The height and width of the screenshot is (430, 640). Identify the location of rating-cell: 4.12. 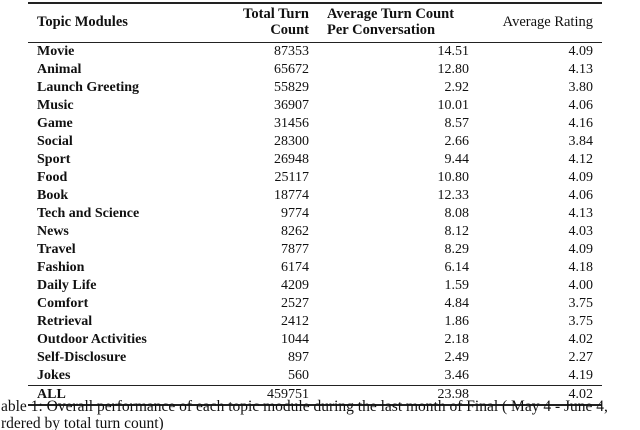
(581, 159).